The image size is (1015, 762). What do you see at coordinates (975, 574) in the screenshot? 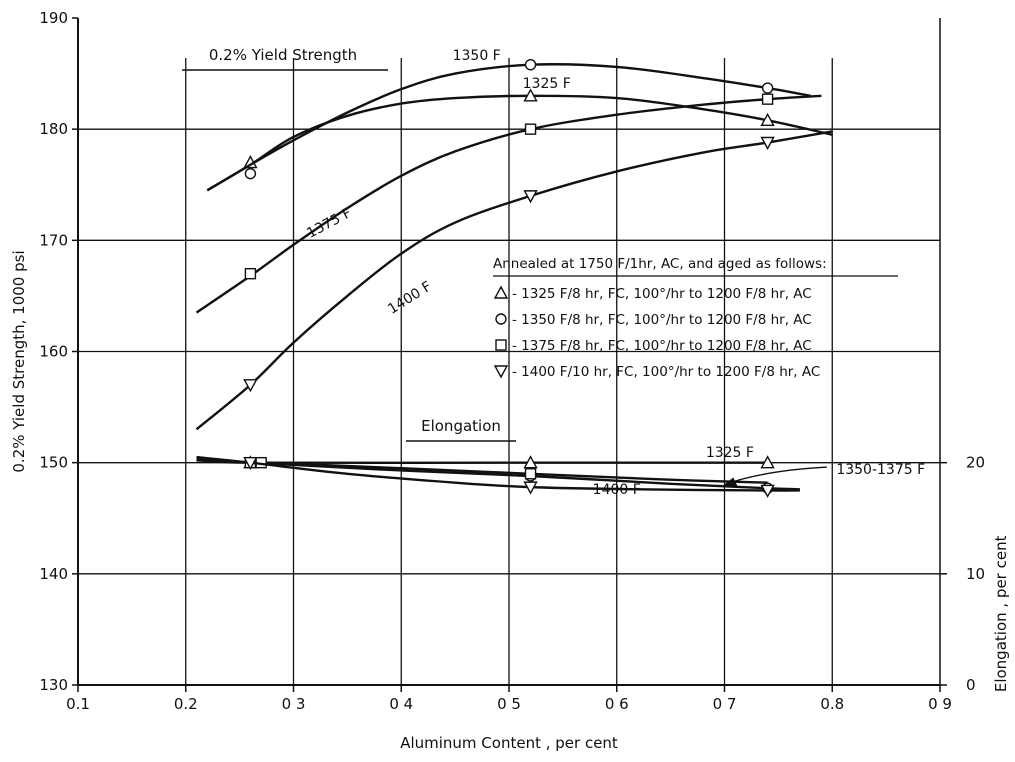
I see `y2-tick-label: 10` at bounding box center [975, 574].